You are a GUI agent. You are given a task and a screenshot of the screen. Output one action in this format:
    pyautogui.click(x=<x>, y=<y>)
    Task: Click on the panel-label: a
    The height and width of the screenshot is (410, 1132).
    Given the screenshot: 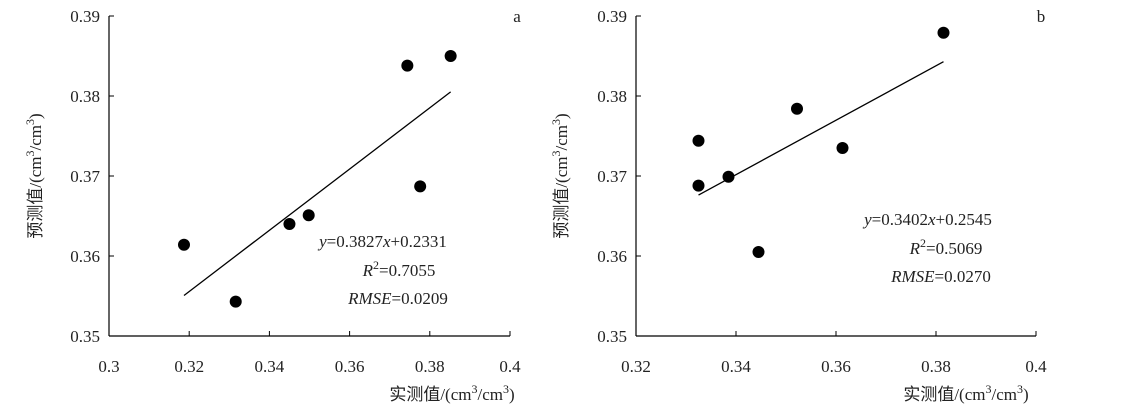 What is the action you would take?
    pyautogui.click(x=517, y=16)
    